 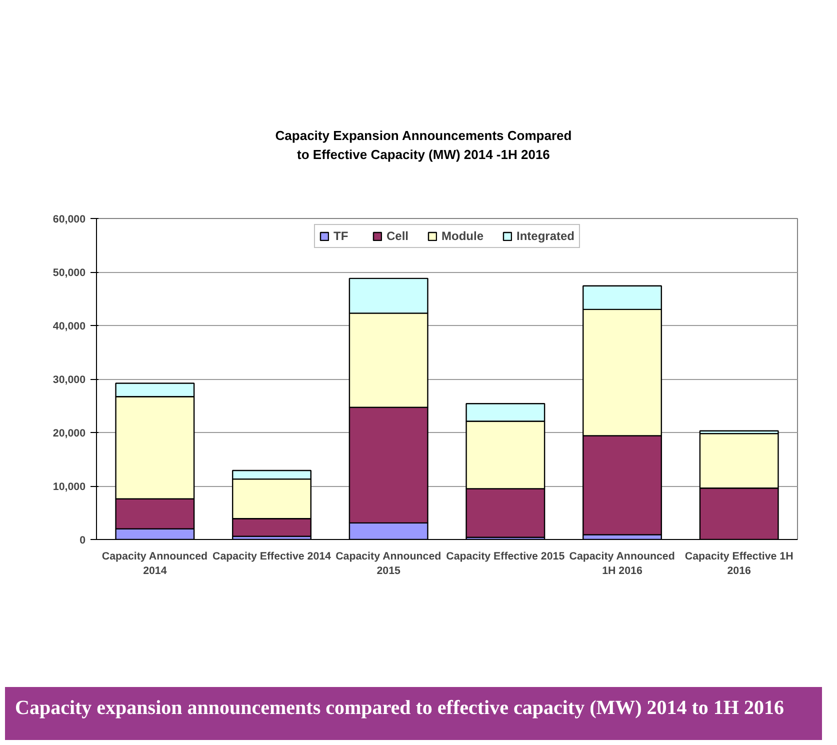 I want to click on y-tick-label: 20,000, so click(x=69, y=434).